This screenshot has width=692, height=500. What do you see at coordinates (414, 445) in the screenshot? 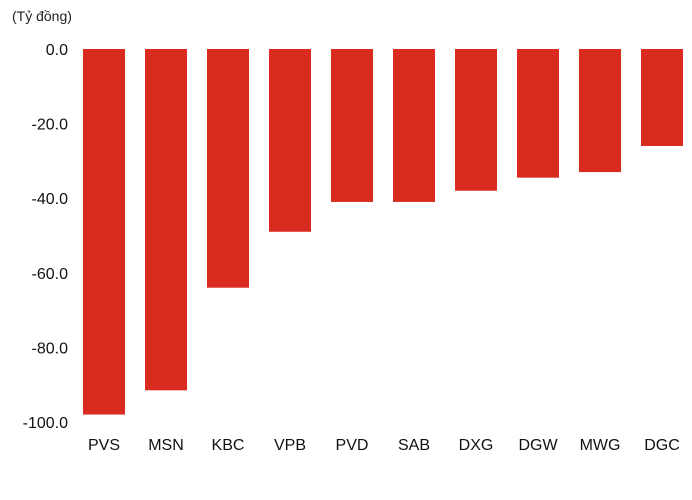
I see `x-tick-label: SAB` at bounding box center [414, 445].